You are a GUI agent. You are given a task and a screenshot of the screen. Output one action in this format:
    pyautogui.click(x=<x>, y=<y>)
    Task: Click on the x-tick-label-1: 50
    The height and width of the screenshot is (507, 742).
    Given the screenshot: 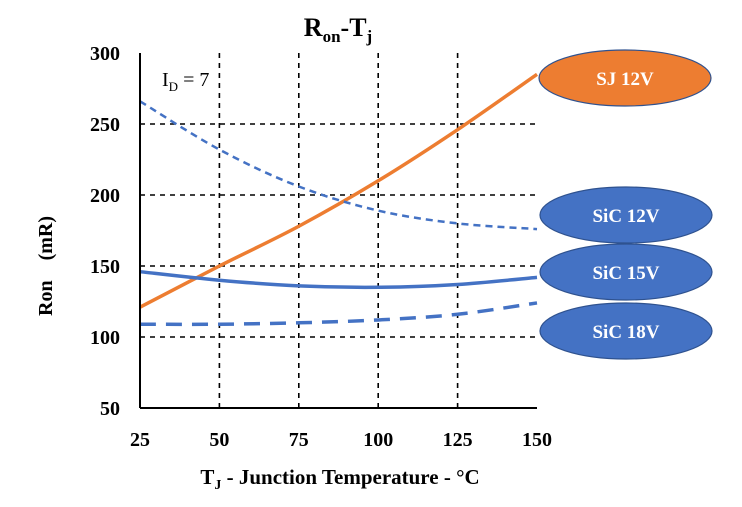 What is the action you would take?
    pyautogui.click(x=219, y=440)
    